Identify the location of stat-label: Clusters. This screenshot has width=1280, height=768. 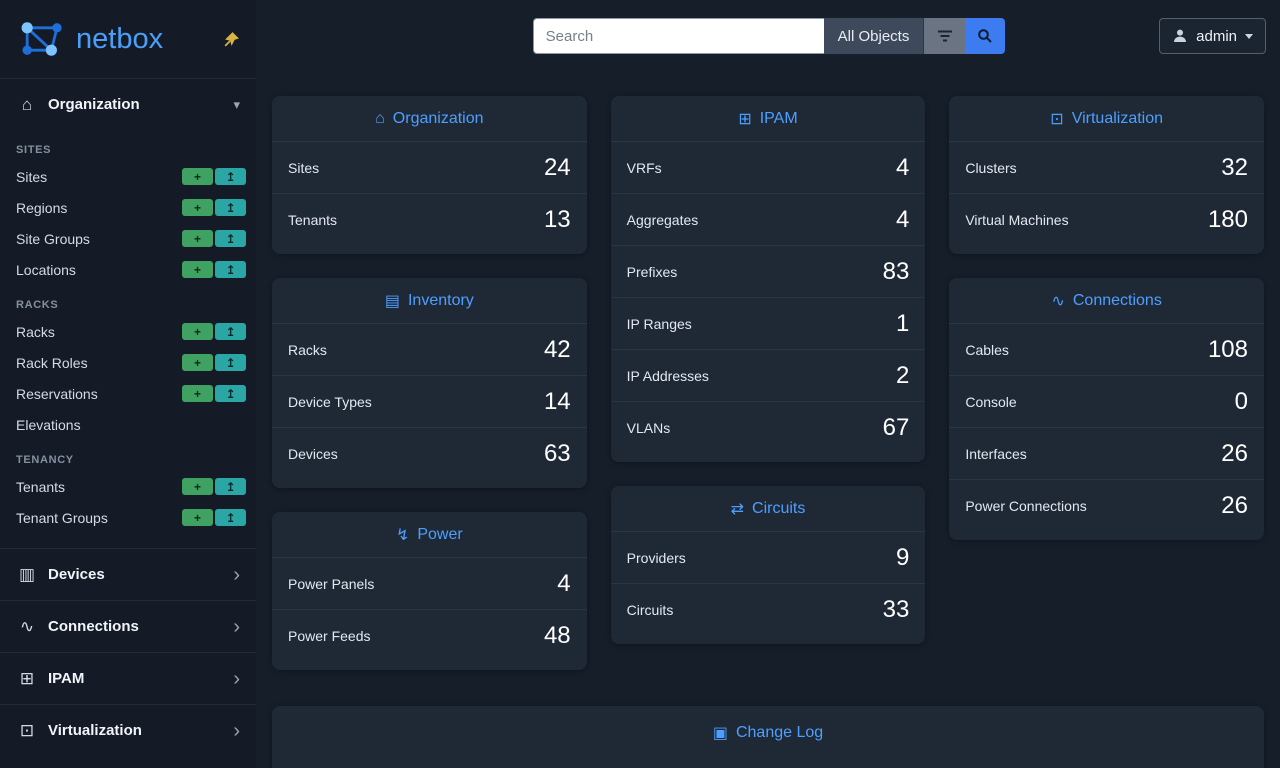
(991, 167).